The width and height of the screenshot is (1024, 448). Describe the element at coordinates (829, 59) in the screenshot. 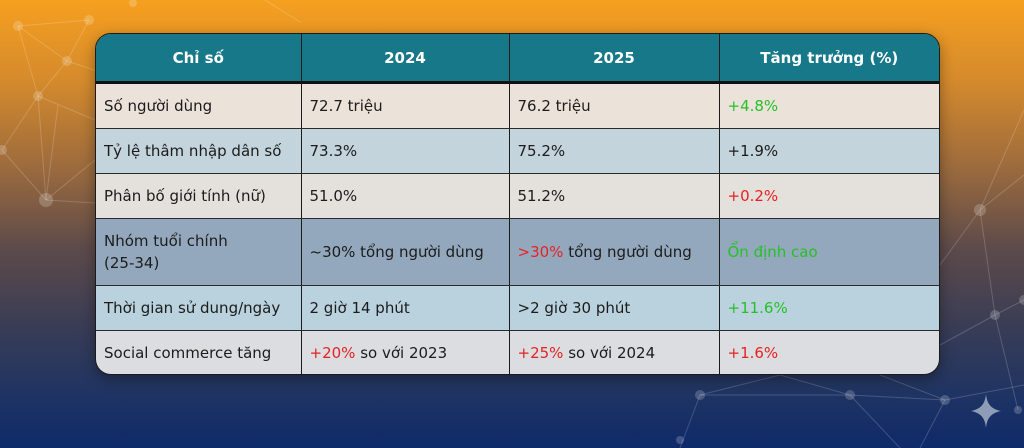

I see `header-growth: Tăng trưởng (%)` at that location.